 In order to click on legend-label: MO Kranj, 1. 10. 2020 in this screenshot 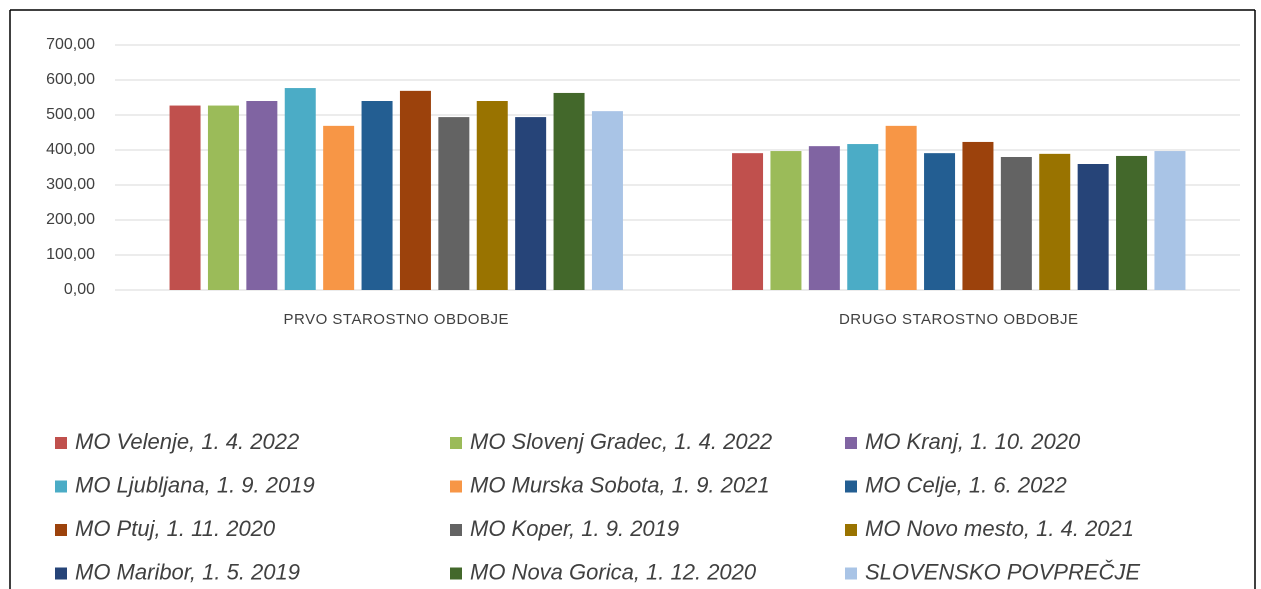, I will do `click(973, 441)`.